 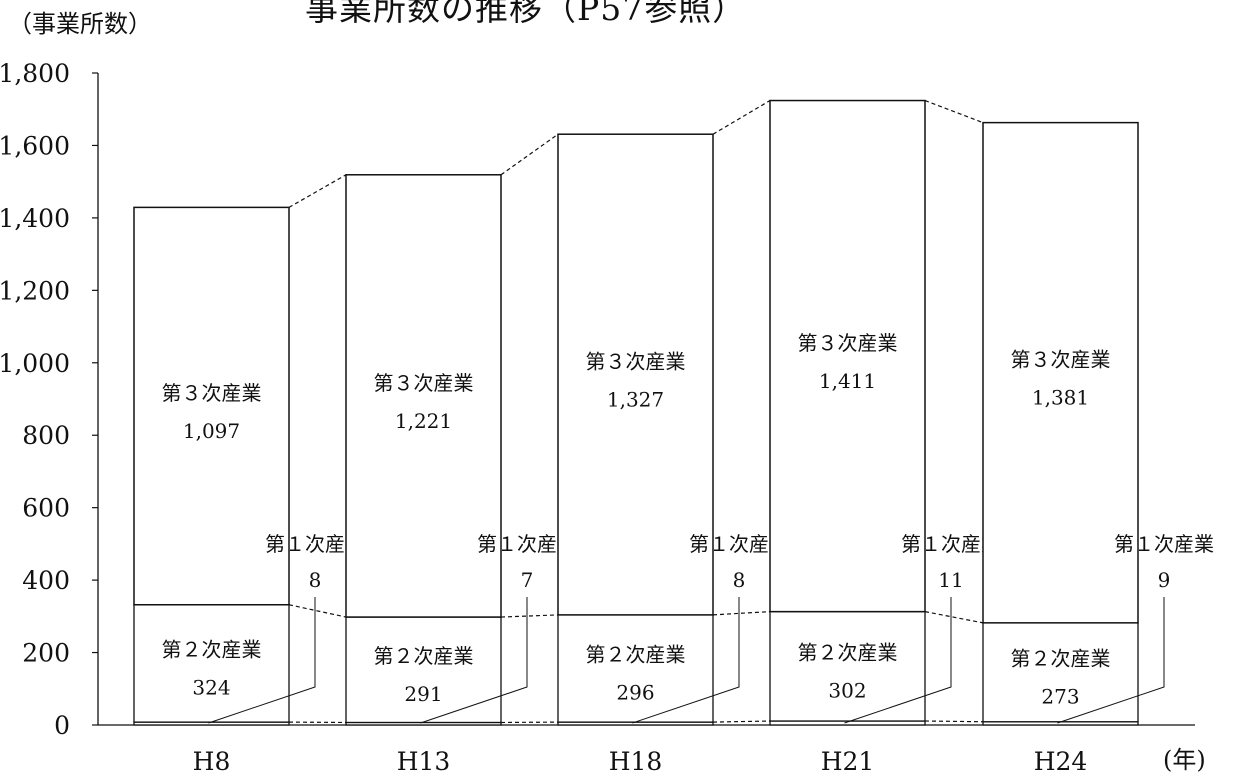 What do you see at coordinates (212, 761) in the screenshot?
I see `x-tick-label: H8` at bounding box center [212, 761].